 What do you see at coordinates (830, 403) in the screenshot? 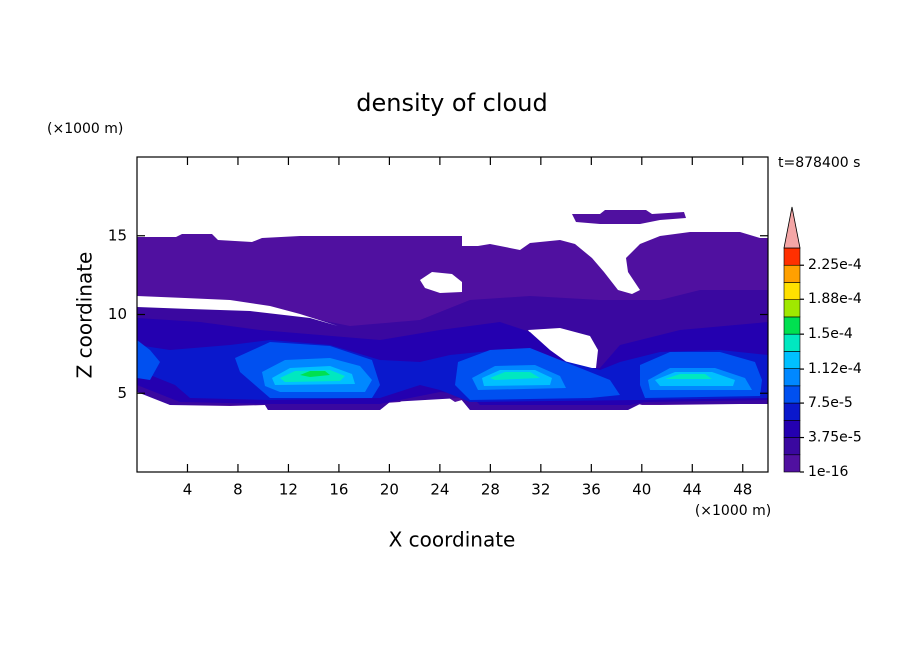
I see `colorbar-tick-label: 7.5e-5` at bounding box center [830, 403].